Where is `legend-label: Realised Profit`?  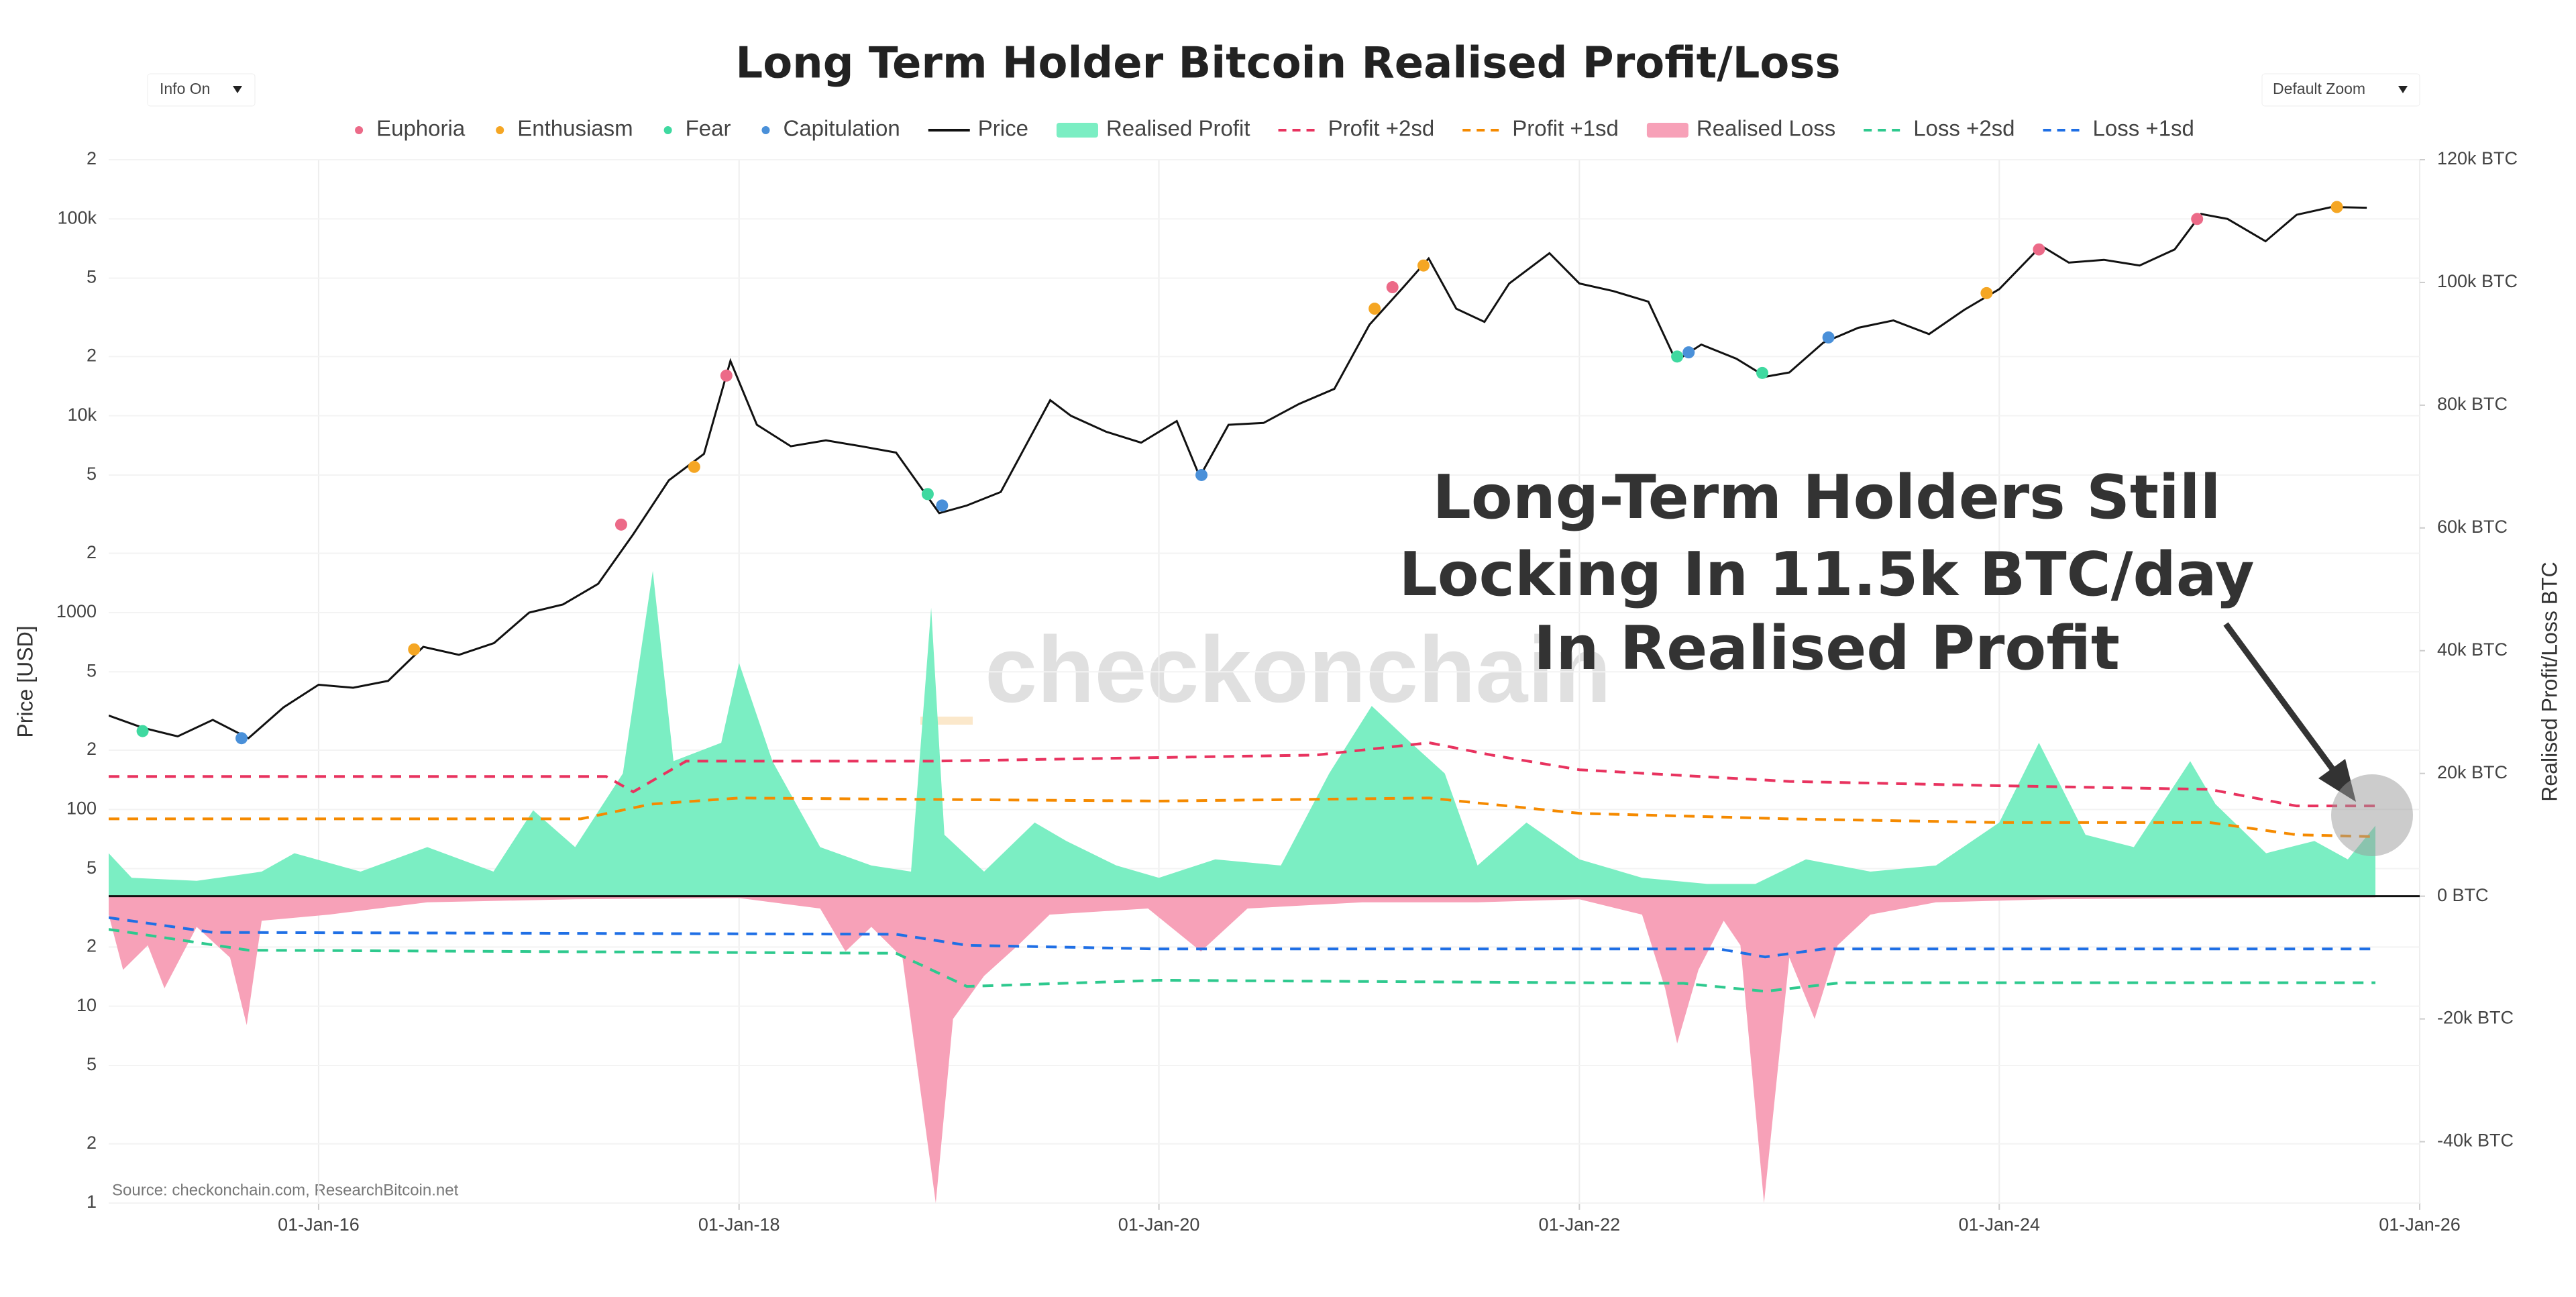
legend-label: Realised Profit is located at coordinates (1178, 128).